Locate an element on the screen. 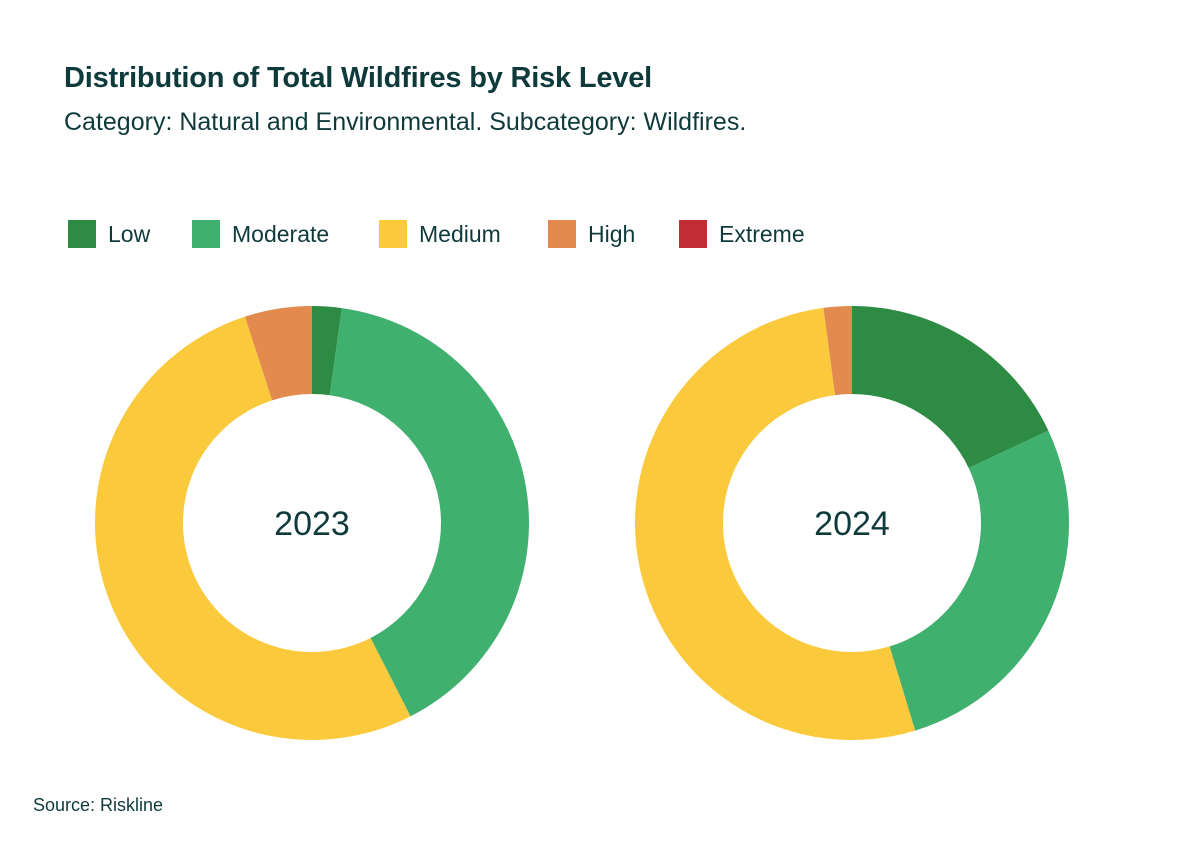 Image resolution: width=1177 pixels, height=846 pixels. slice-2024-moderate is located at coordinates (979, 580).